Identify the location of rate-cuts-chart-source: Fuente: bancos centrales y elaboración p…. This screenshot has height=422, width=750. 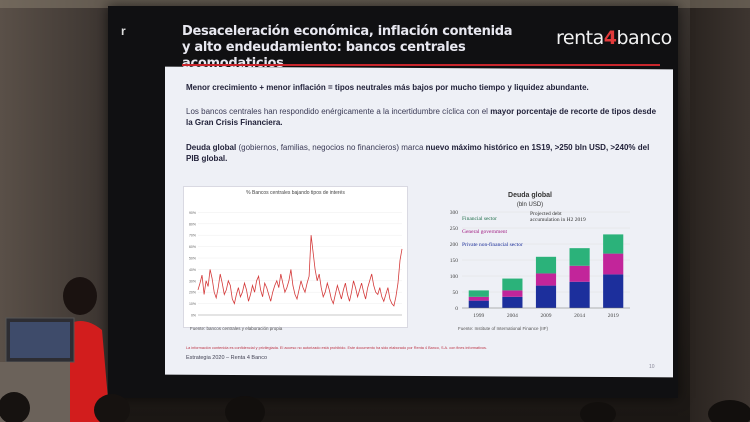
(236, 328).